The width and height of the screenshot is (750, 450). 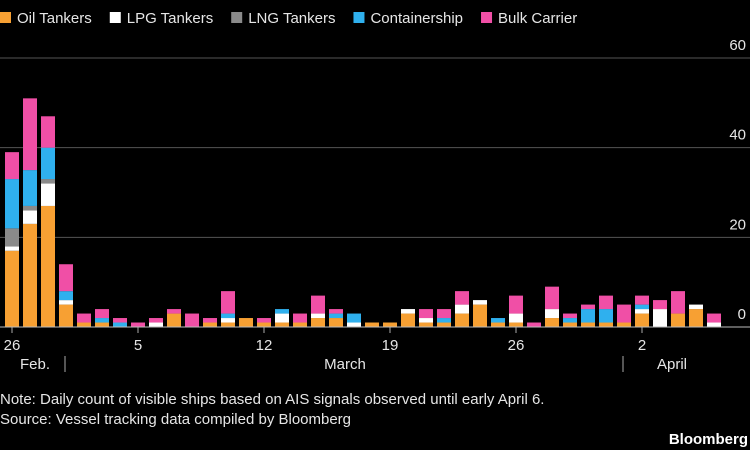 I want to click on x-tick-label: 2, so click(x=642, y=345).